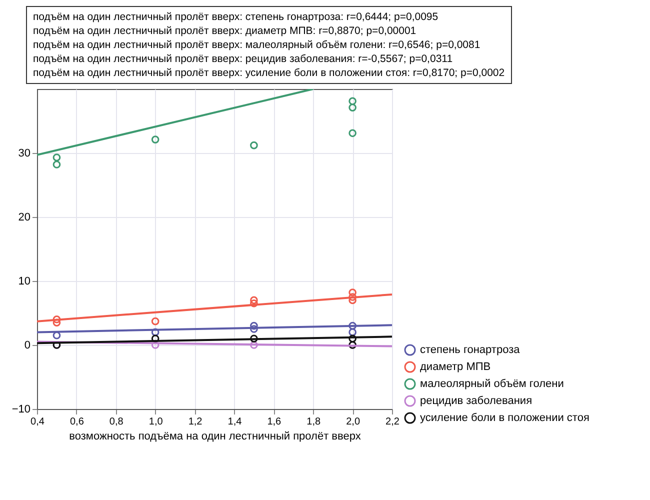 Image resolution: width=650 pixels, height=500 pixels. I want to click on x-tick-label: 1,0, so click(156, 422).